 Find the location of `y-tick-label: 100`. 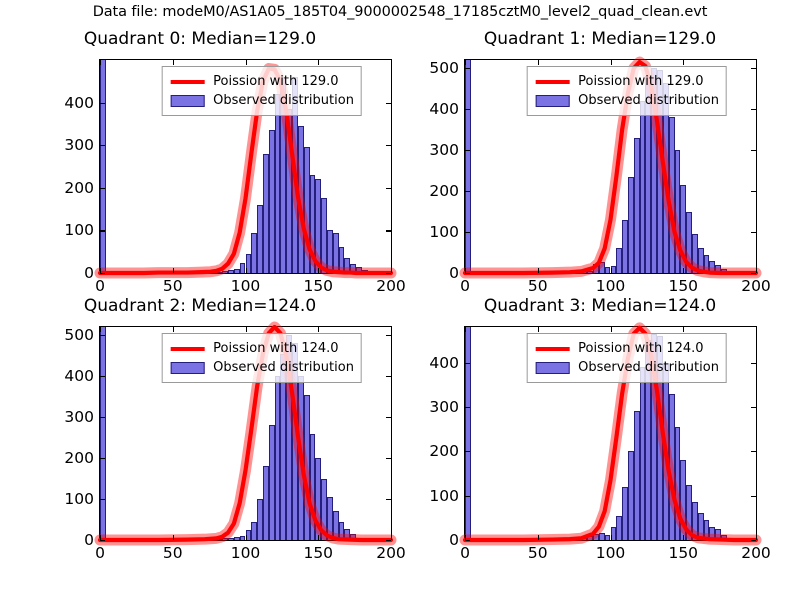

y-tick-label: 100 is located at coordinates (444, 232).